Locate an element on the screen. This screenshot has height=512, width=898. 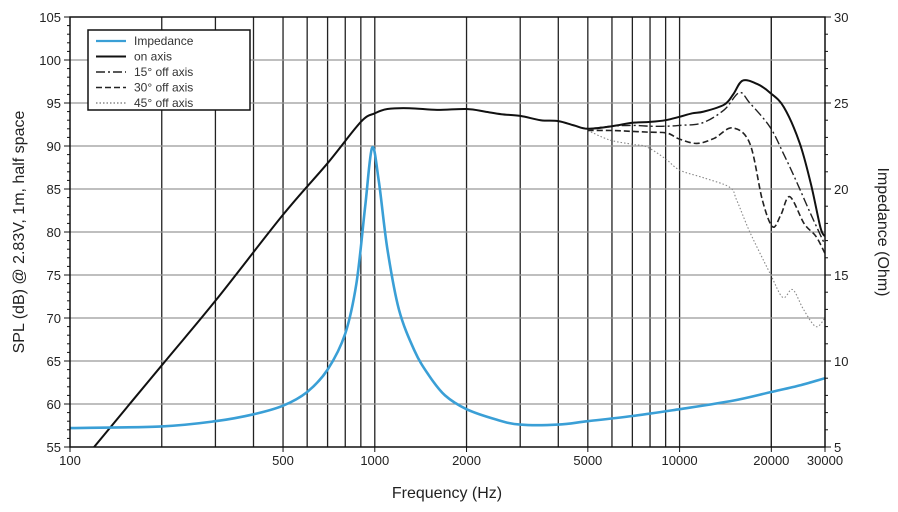
y2-tick-label: 30 is located at coordinates (841, 17).